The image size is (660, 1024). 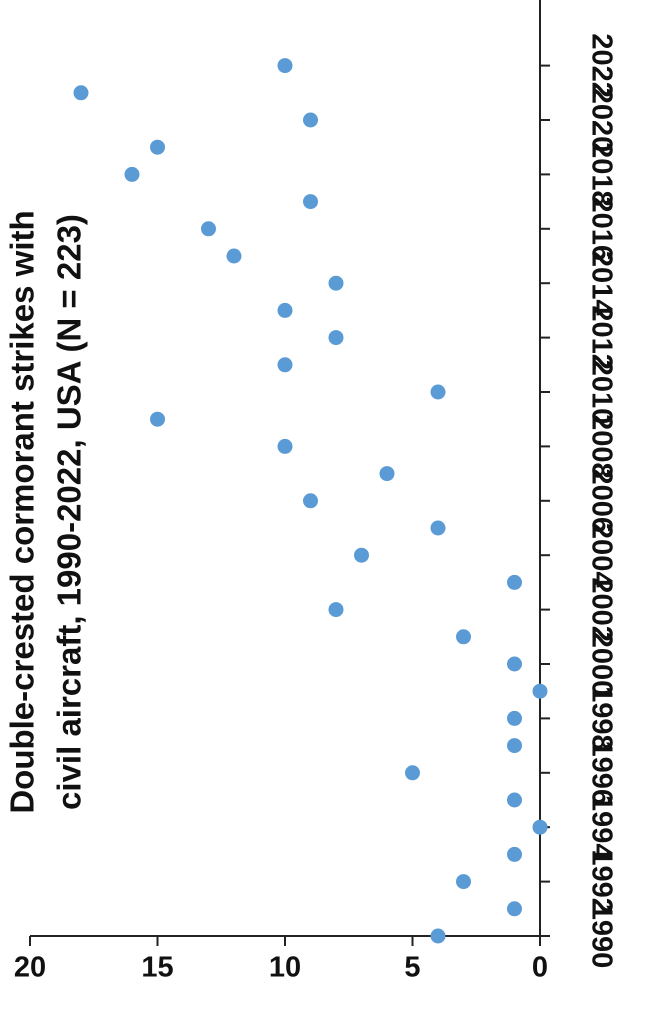 What do you see at coordinates (22, 511) in the screenshot?
I see `chart-title-line-1: Double-crested cormorant strikes with` at bounding box center [22, 511].